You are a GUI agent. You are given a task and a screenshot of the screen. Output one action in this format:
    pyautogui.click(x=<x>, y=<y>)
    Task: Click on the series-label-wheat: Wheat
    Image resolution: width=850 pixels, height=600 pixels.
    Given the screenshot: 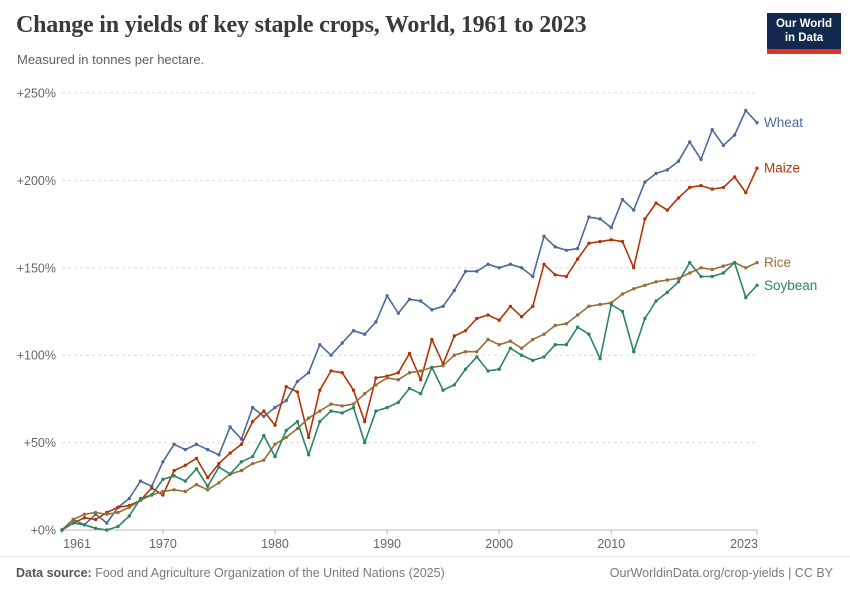 What is the action you would take?
    pyautogui.click(x=783, y=122)
    